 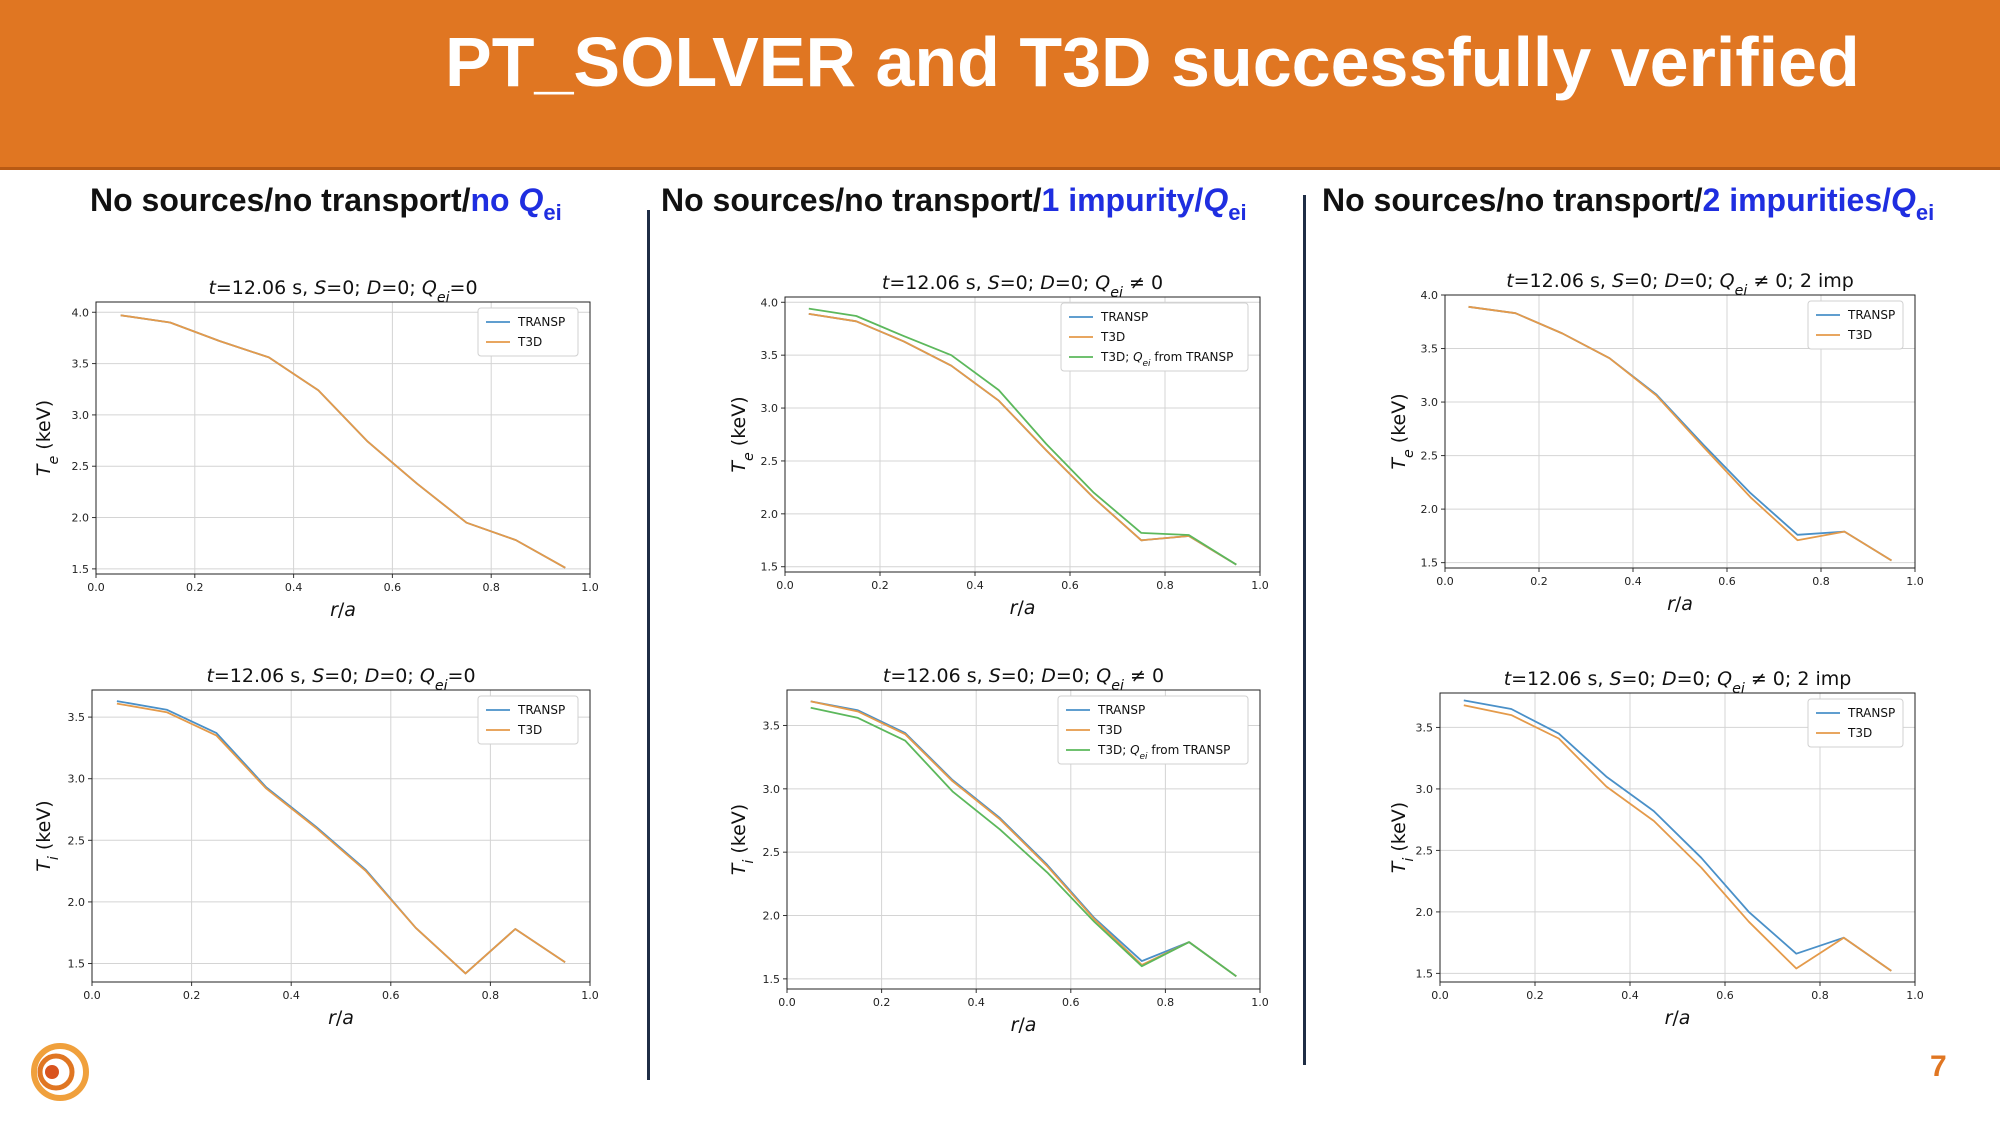 What do you see at coordinates (1903, 200) in the screenshot?
I see `column-heading-q: Q` at bounding box center [1903, 200].